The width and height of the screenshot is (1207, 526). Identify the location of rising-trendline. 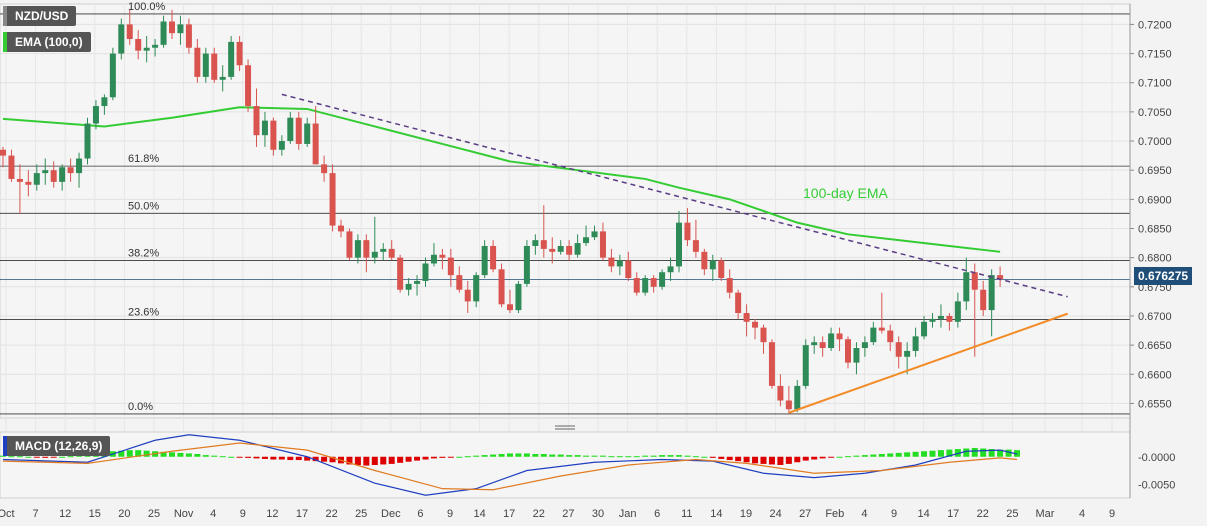
(928, 363).